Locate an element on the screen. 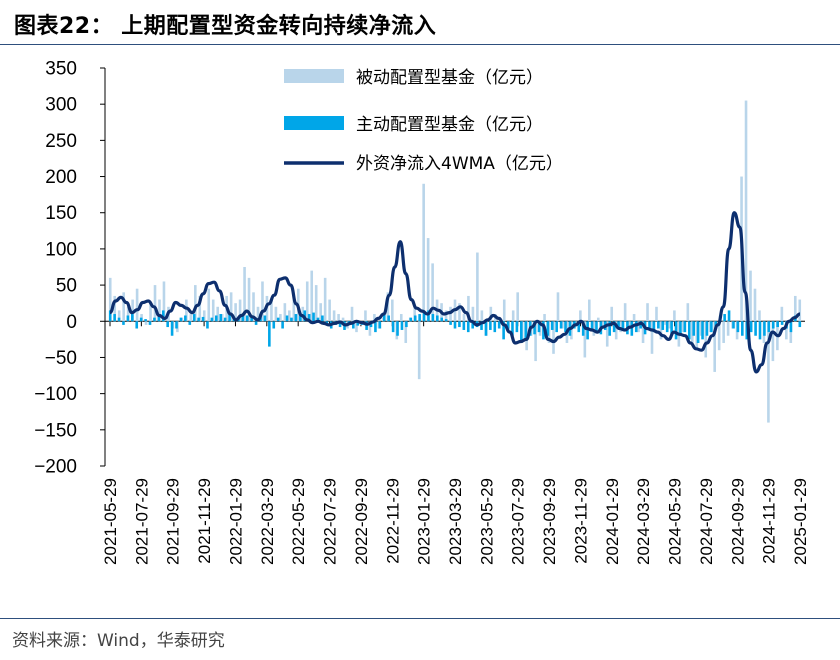 This screenshot has width=840, height=660. legend: 被动配置型基金（亿元） 主动配置型基金（亿元） 外资净流入4WMA（亿元） is located at coordinates (423, 121).